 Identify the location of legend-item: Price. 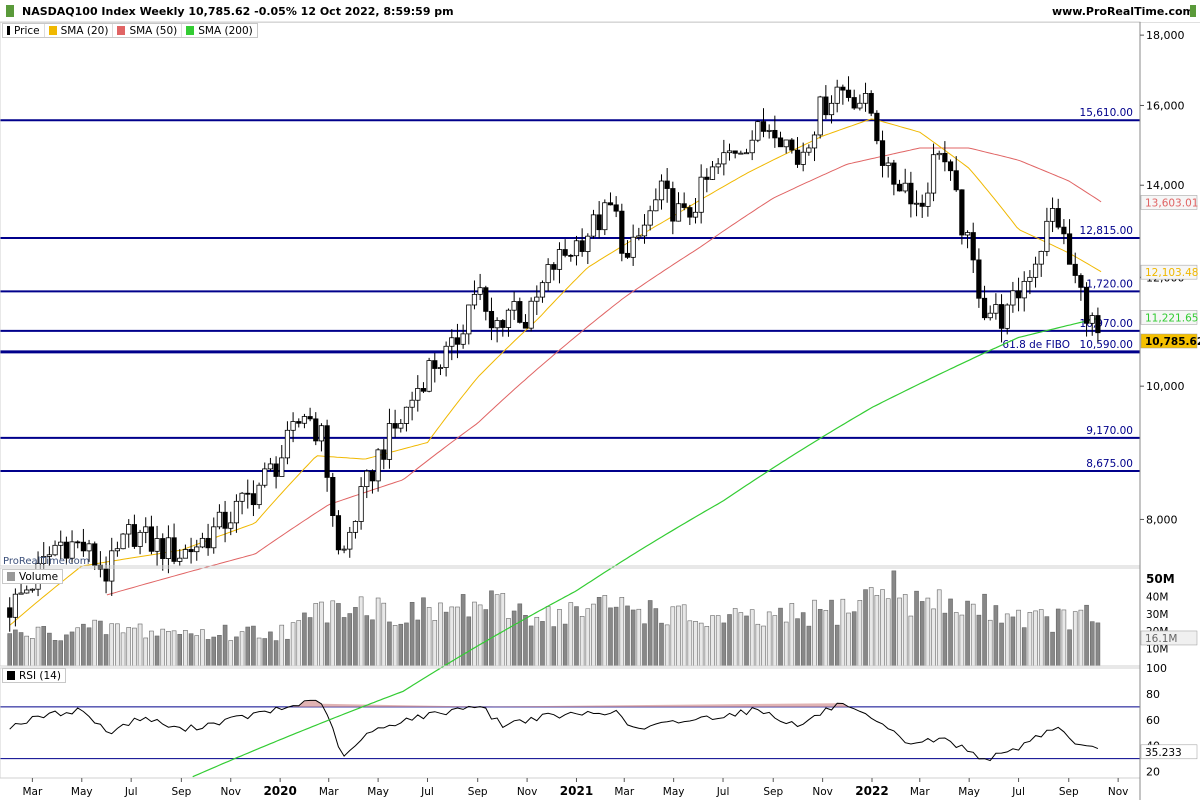
(24, 30).